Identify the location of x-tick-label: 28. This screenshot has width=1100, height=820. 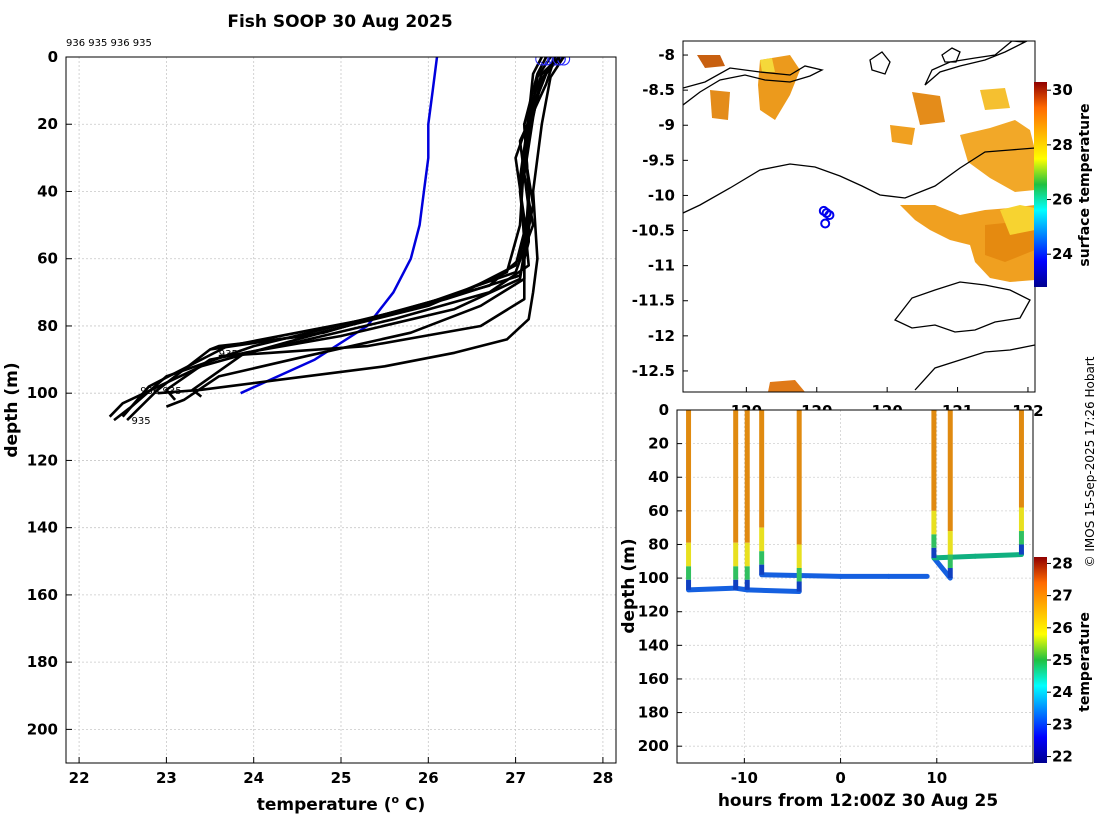
(602, 778).